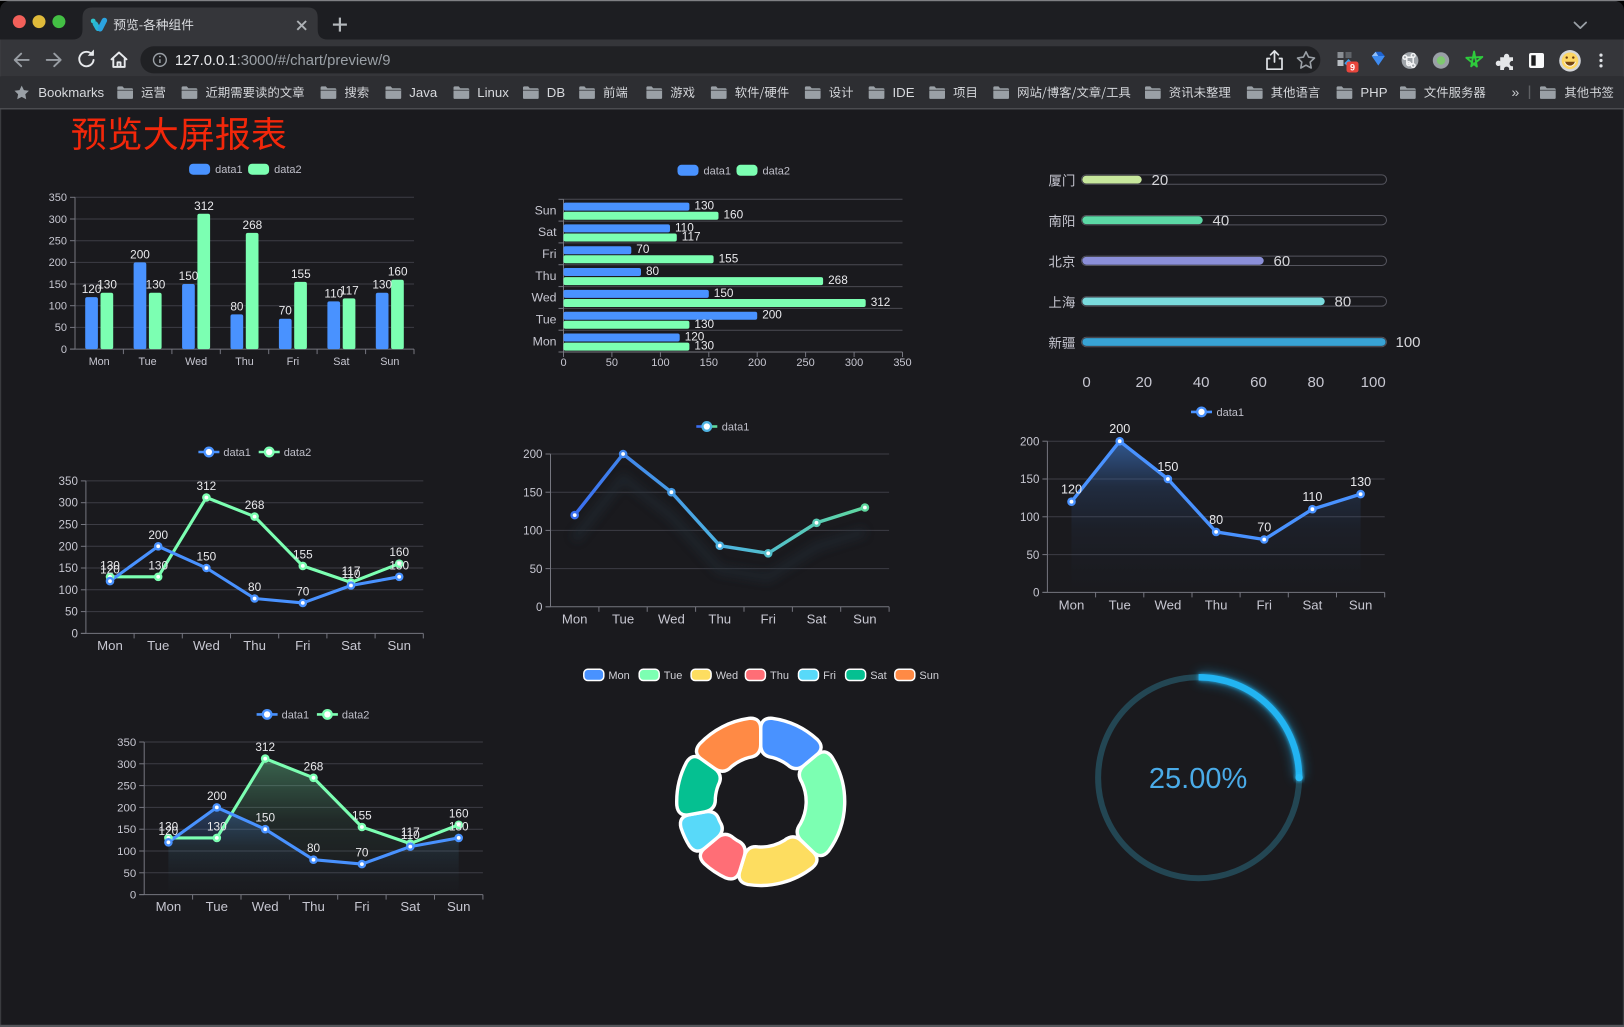  What do you see at coordinates (493, 92) in the screenshot?
I see `svg-text: Linux` at bounding box center [493, 92].